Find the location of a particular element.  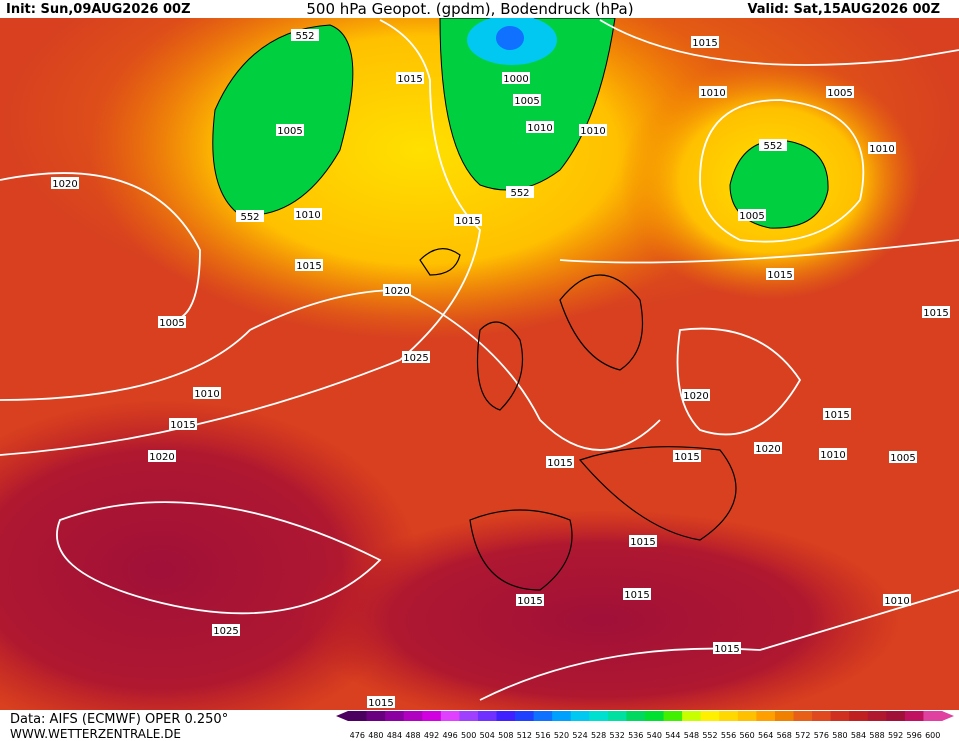

low-core is located at coordinates (510, 38).